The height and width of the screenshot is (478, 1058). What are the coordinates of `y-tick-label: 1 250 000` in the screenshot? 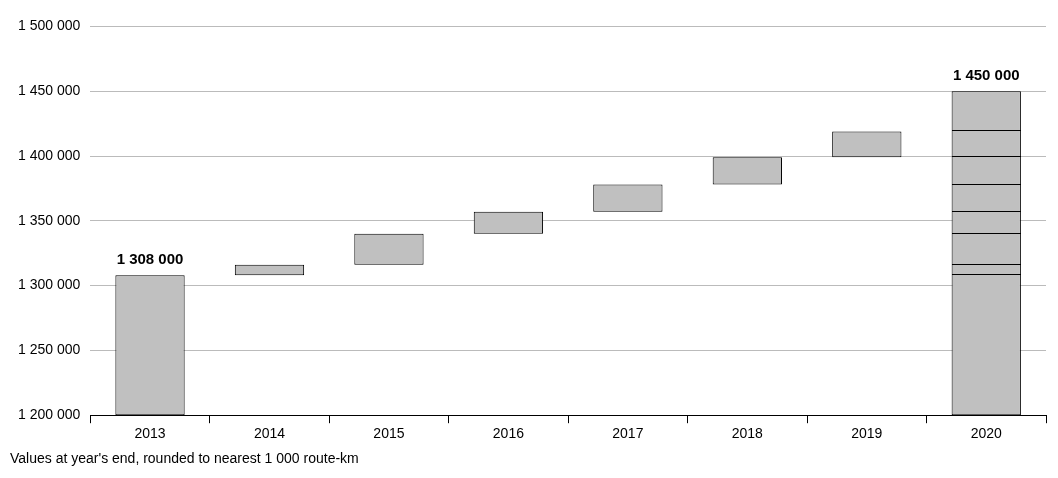 It's located at (49, 349).